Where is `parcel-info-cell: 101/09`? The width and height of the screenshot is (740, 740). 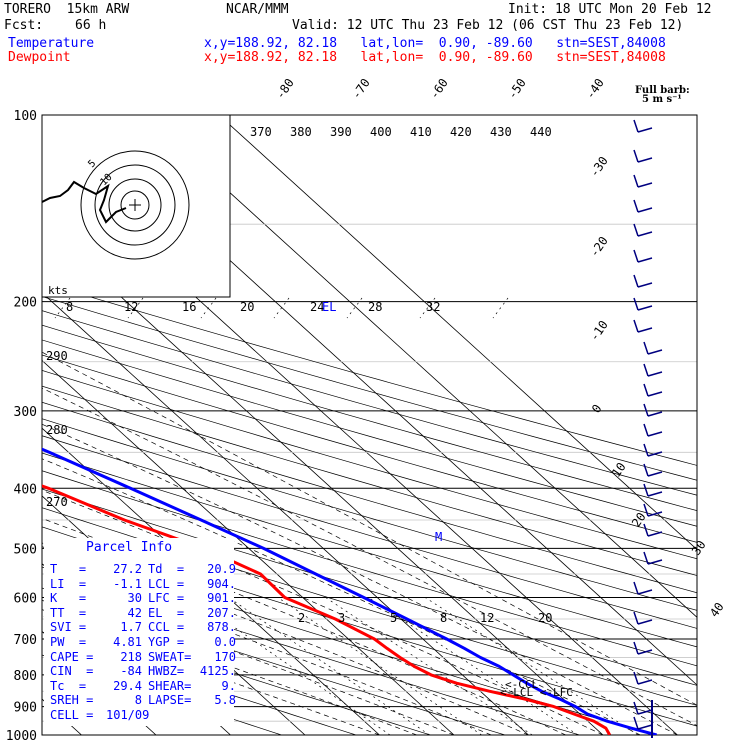
parcel-info-cell: 101/09 is located at coordinates (128, 715).